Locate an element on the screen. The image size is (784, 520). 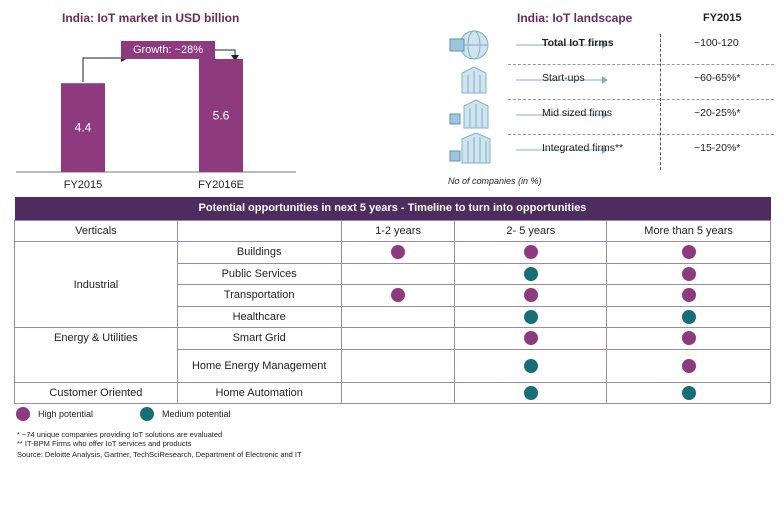
growth-arrow-right-head is located at coordinates (235, 58).